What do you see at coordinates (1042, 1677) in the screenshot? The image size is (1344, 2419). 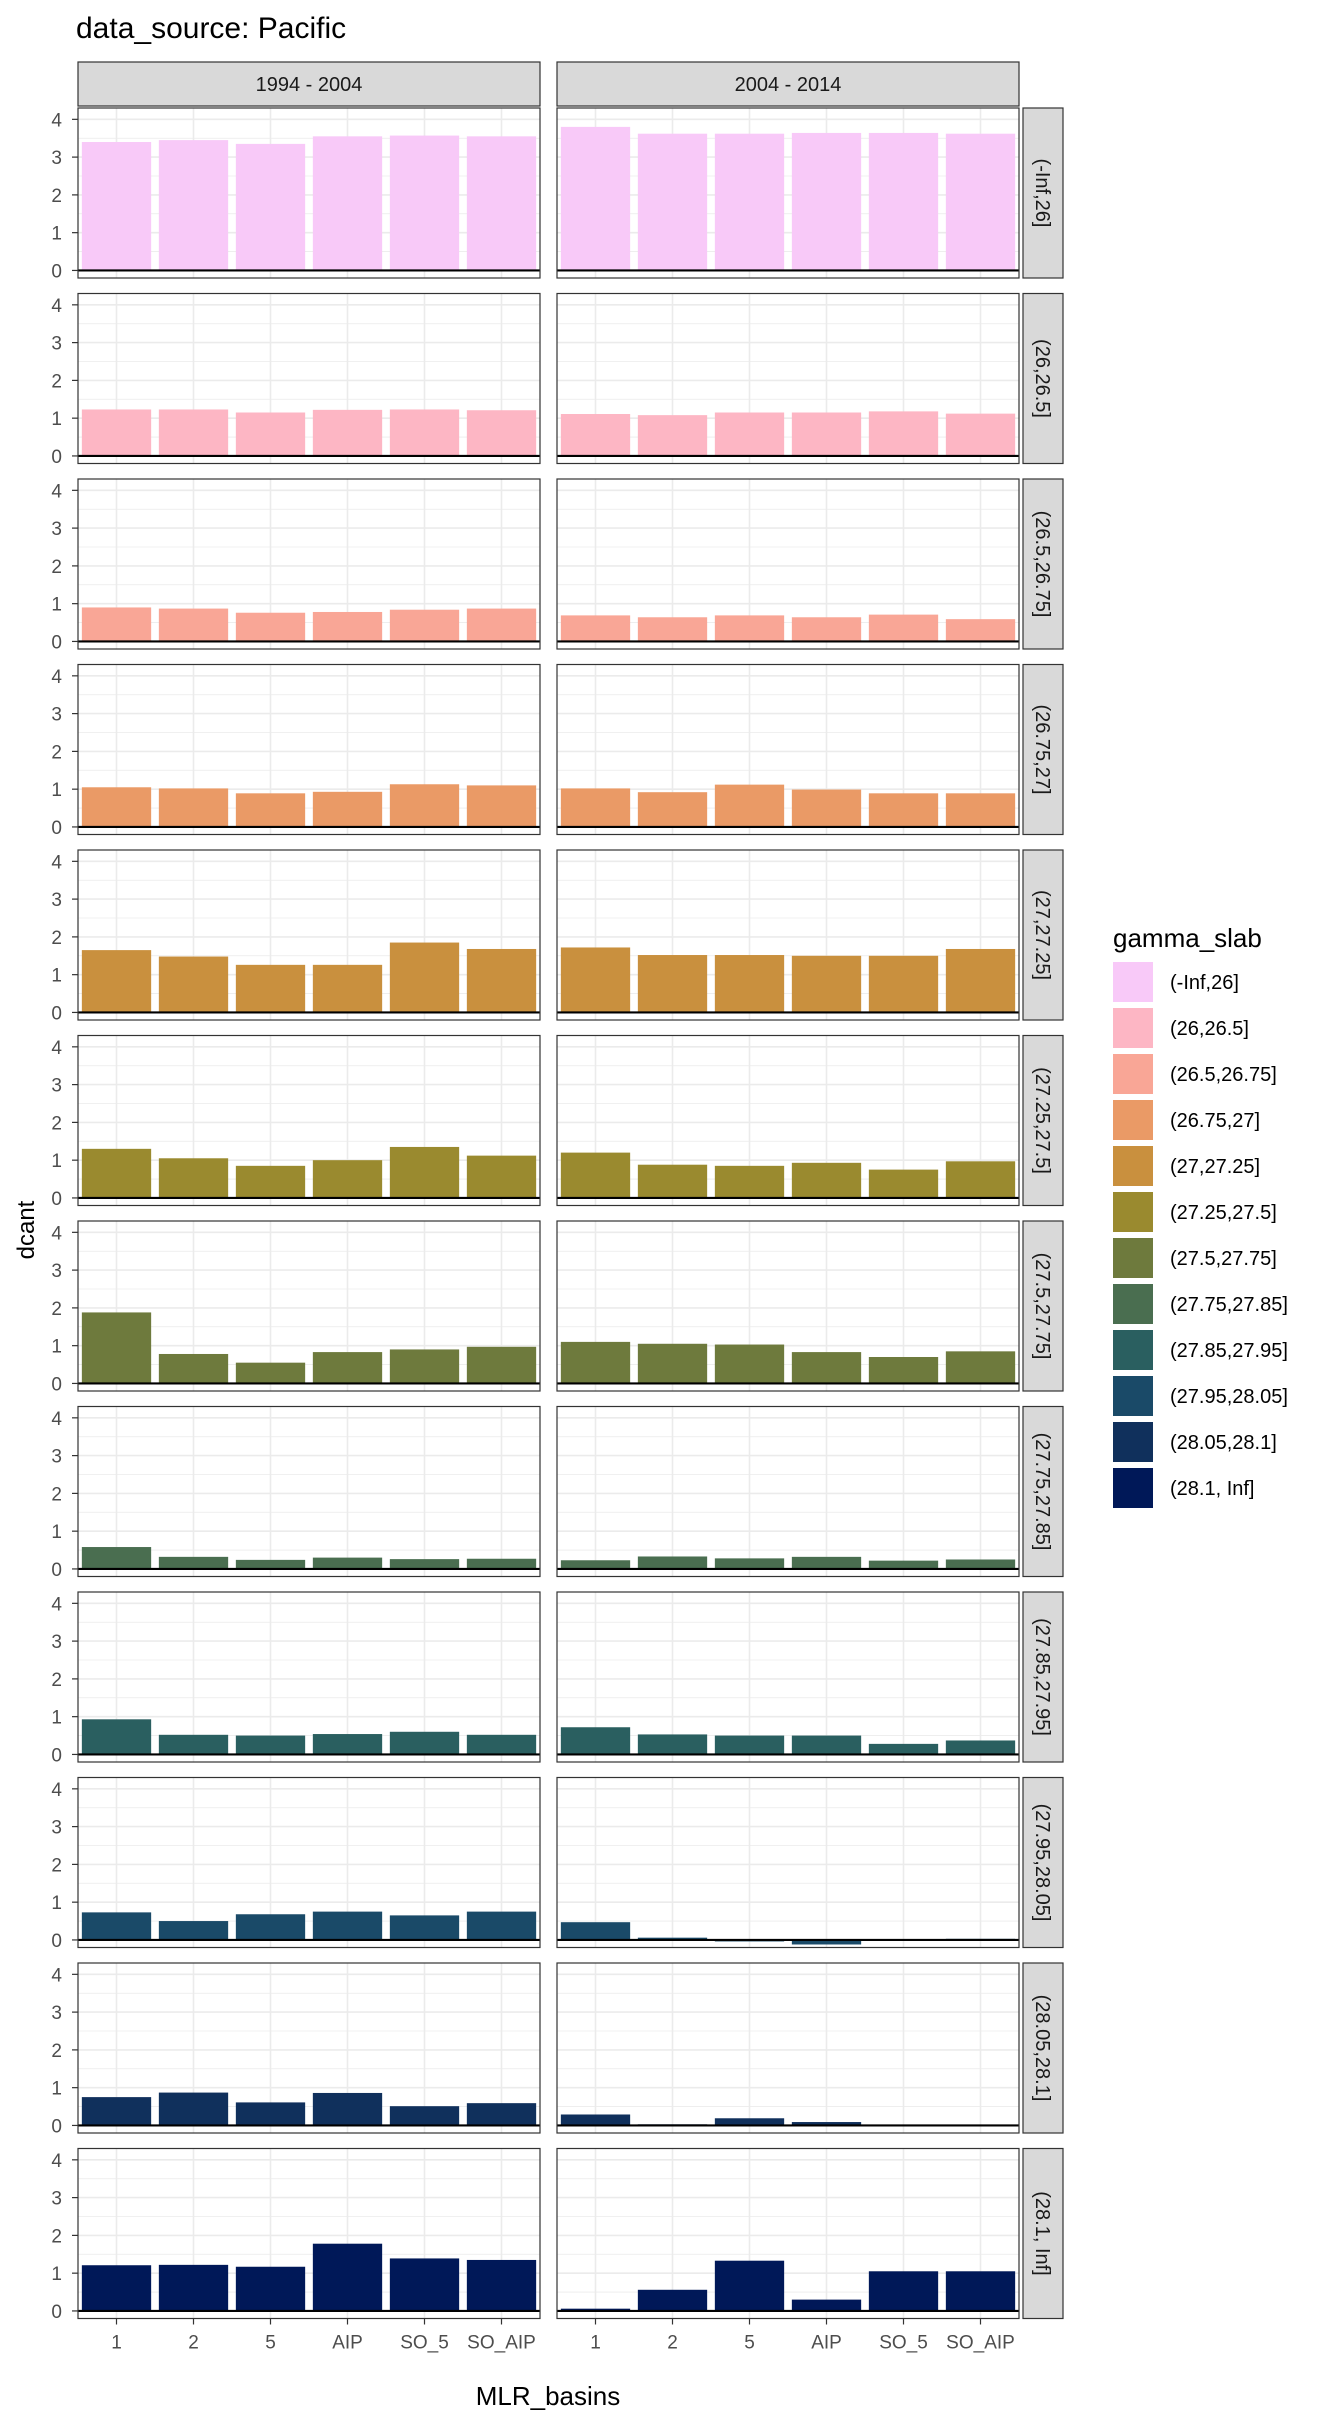 I see `row-strip-label: (27.85,27.95]` at bounding box center [1042, 1677].